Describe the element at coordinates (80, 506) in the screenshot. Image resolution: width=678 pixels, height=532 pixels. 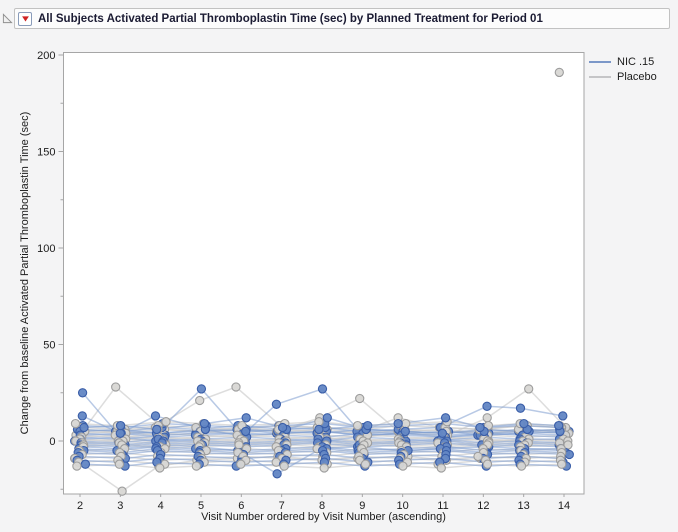
I see `x-tick-label: 2` at that location.